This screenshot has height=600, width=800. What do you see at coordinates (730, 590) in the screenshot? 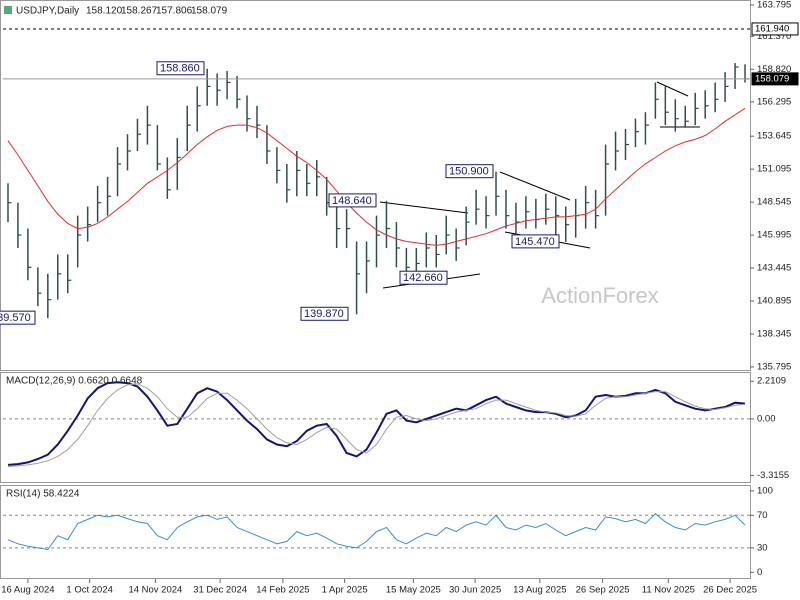
I see `x-tick-label: 26 Dec 2025` at bounding box center [730, 590].